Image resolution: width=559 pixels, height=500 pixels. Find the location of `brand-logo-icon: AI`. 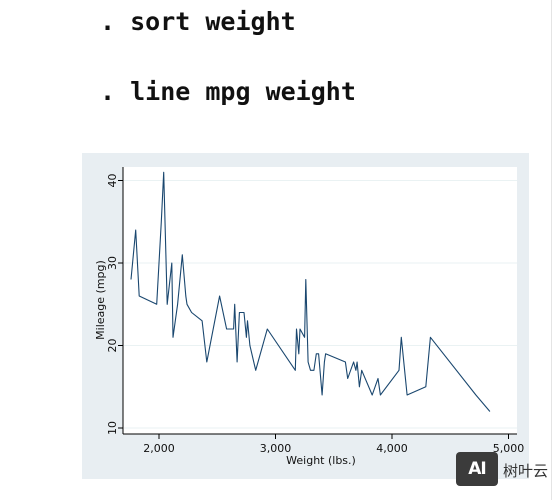

brand-logo-icon: AI is located at coordinates (477, 469).